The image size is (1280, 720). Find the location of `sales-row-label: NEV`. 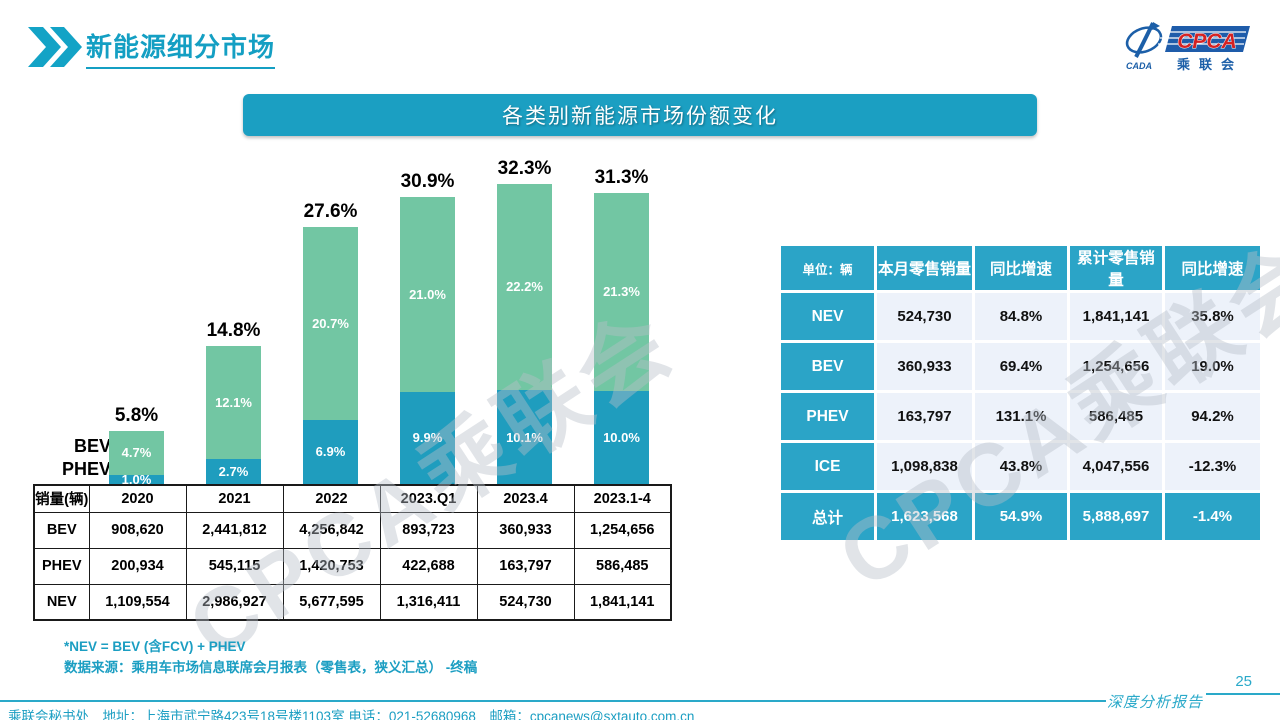

sales-row-label: NEV is located at coordinates (61, 602).